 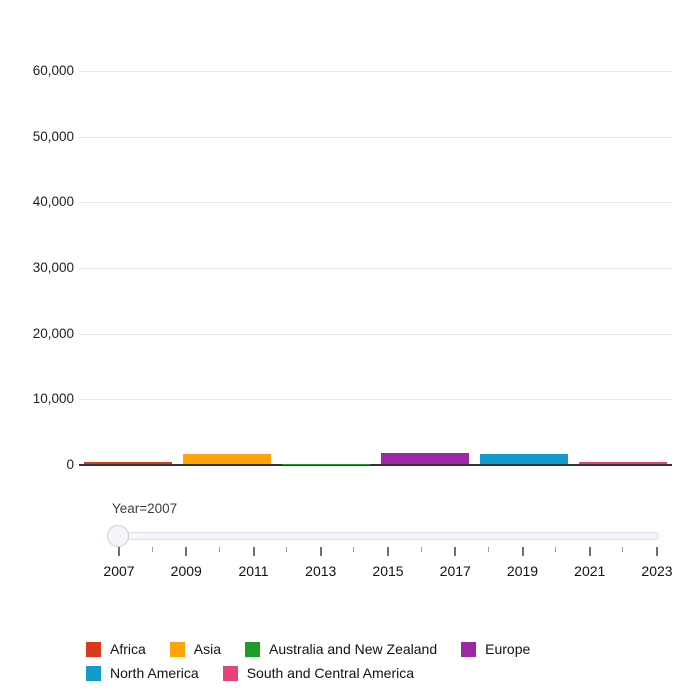 I want to click on legend-item-africa: Africa, so click(x=116, y=649).